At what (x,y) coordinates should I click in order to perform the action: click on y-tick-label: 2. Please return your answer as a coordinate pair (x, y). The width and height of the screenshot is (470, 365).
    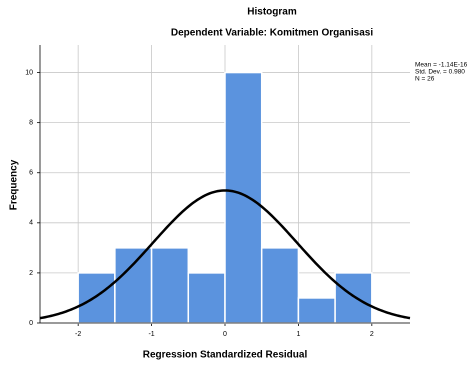
    Looking at the image, I should click on (31, 273).